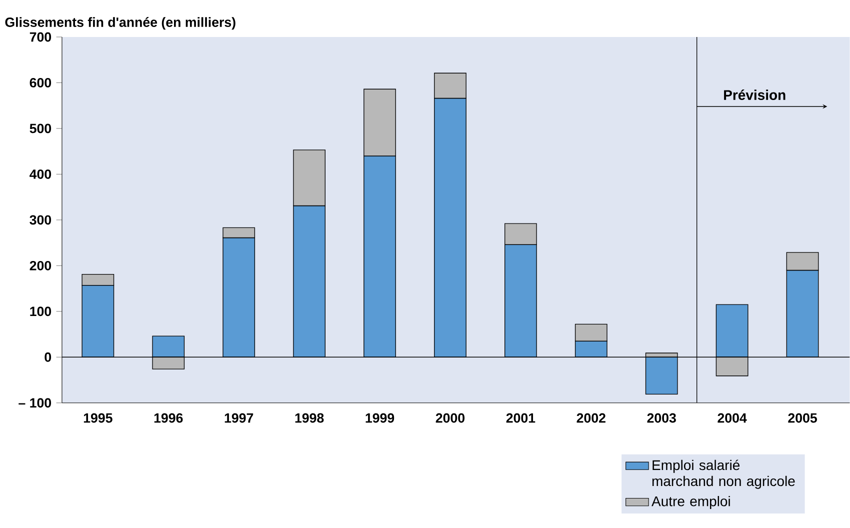 This screenshot has height=528, width=850. I want to click on y-tick-label: 400, so click(41, 174).